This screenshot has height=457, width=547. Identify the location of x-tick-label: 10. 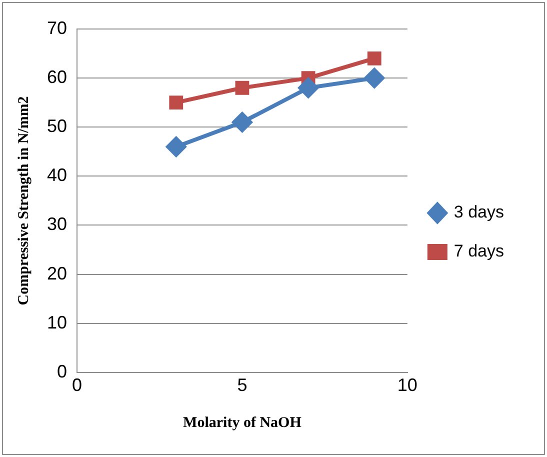
(407, 385).